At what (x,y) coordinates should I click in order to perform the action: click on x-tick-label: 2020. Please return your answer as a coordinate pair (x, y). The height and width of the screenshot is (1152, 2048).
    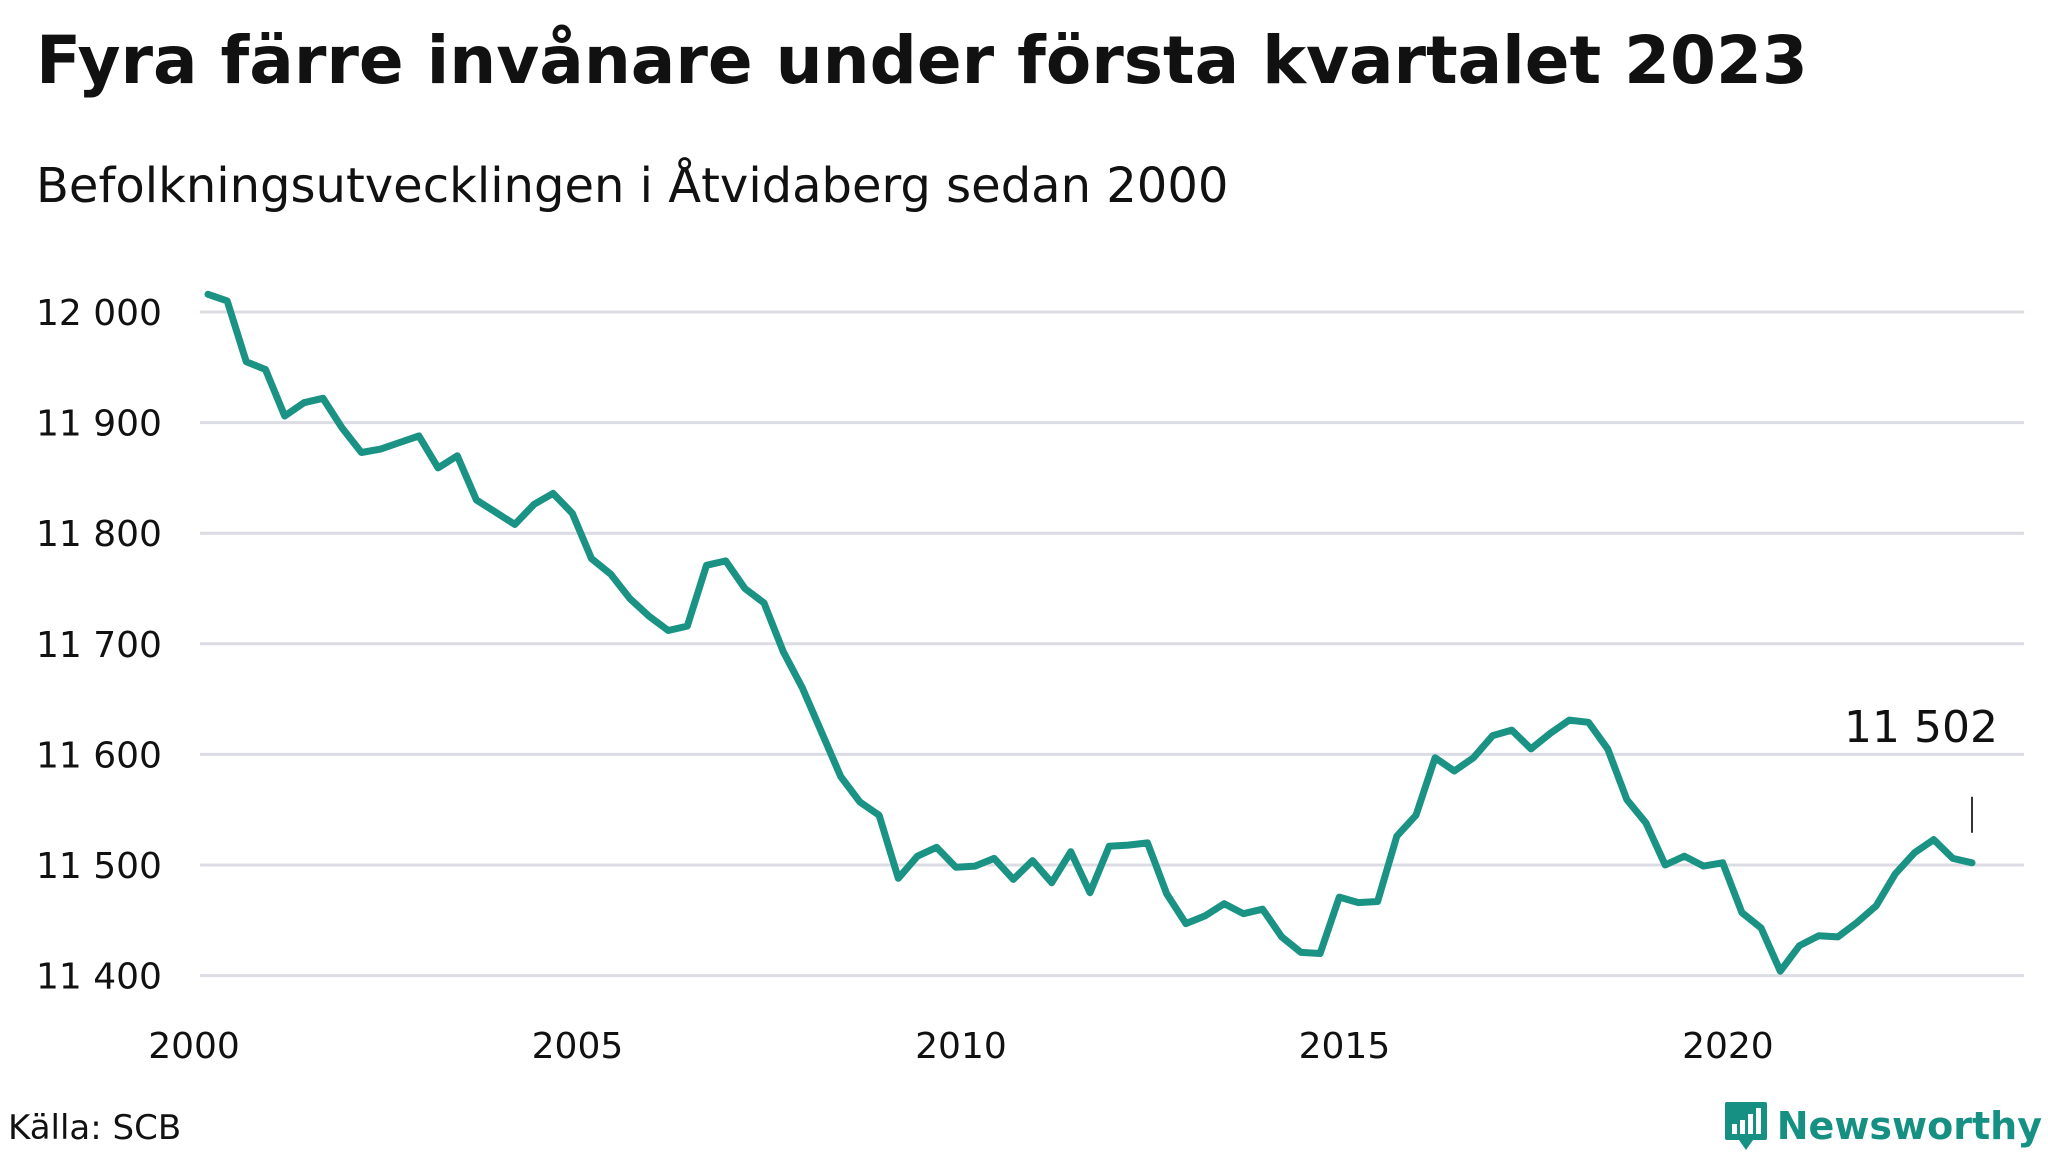
    Looking at the image, I should click on (1728, 1046).